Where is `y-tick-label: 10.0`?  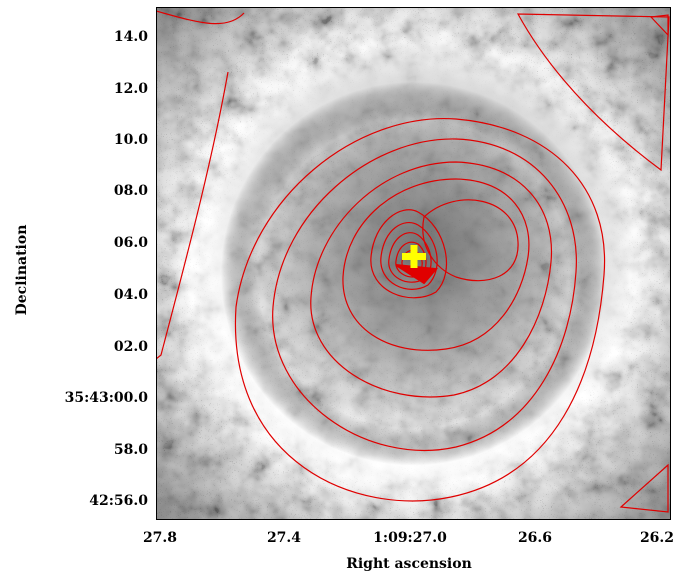 y-tick-label: 10.0 is located at coordinates (130, 140).